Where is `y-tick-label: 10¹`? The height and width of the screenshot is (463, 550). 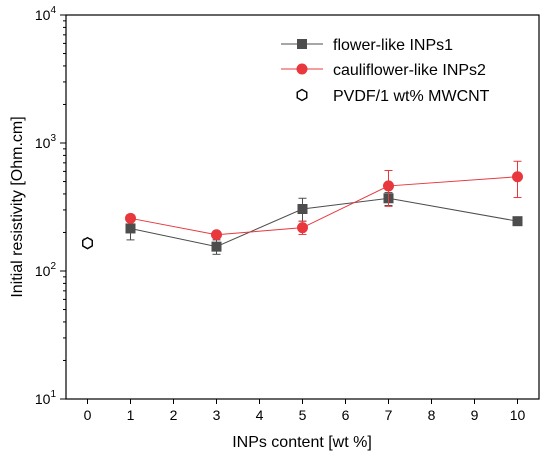
y-tick-label: 10¹ is located at coordinates (46, 398).